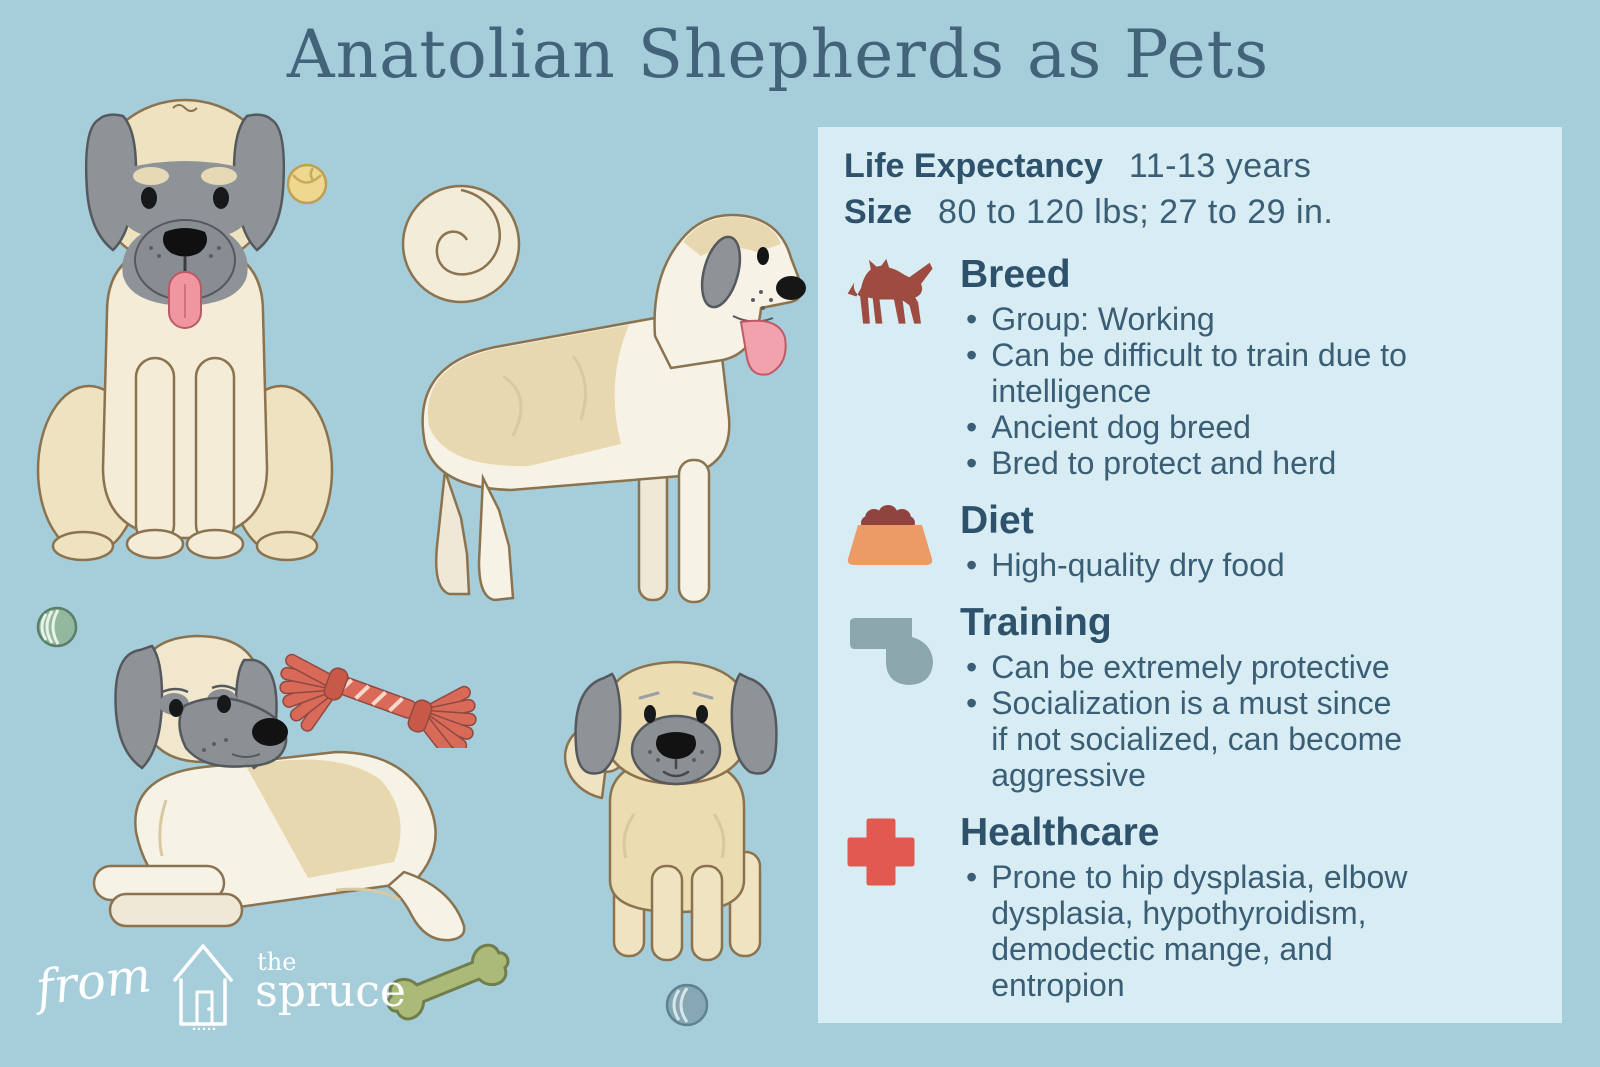  I want to click on tennis-ball-seam, so click(307, 175).